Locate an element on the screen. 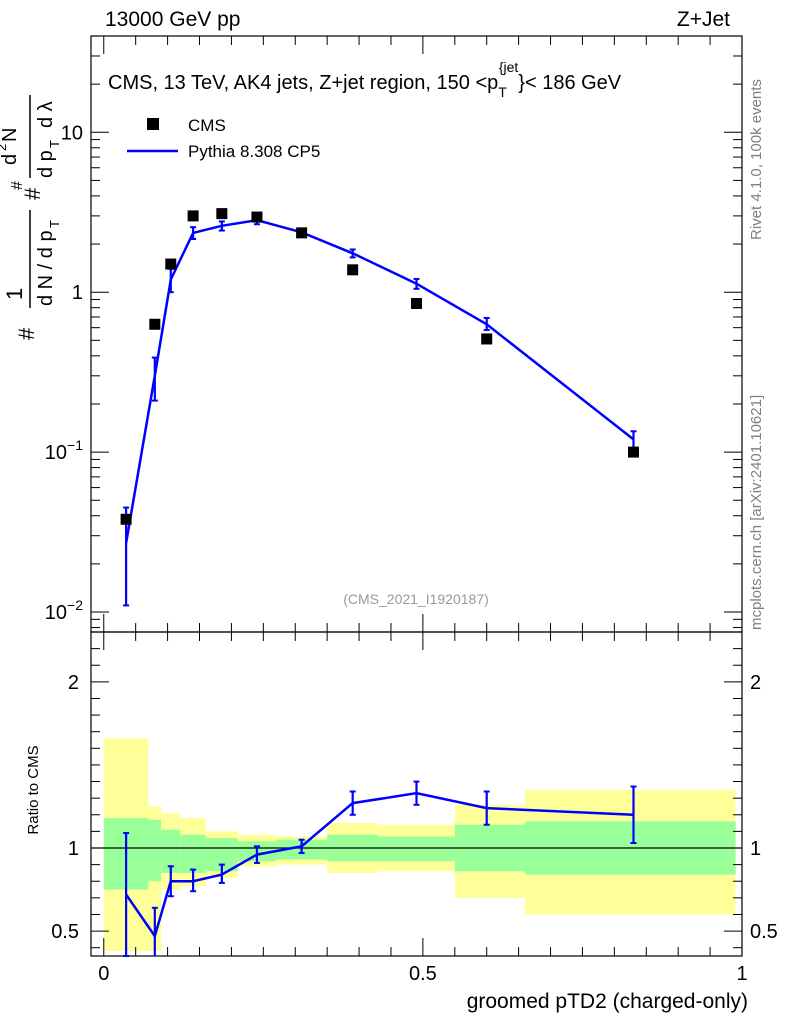  ratio-y-tick-label: 2 is located at coordinates (73, 683).